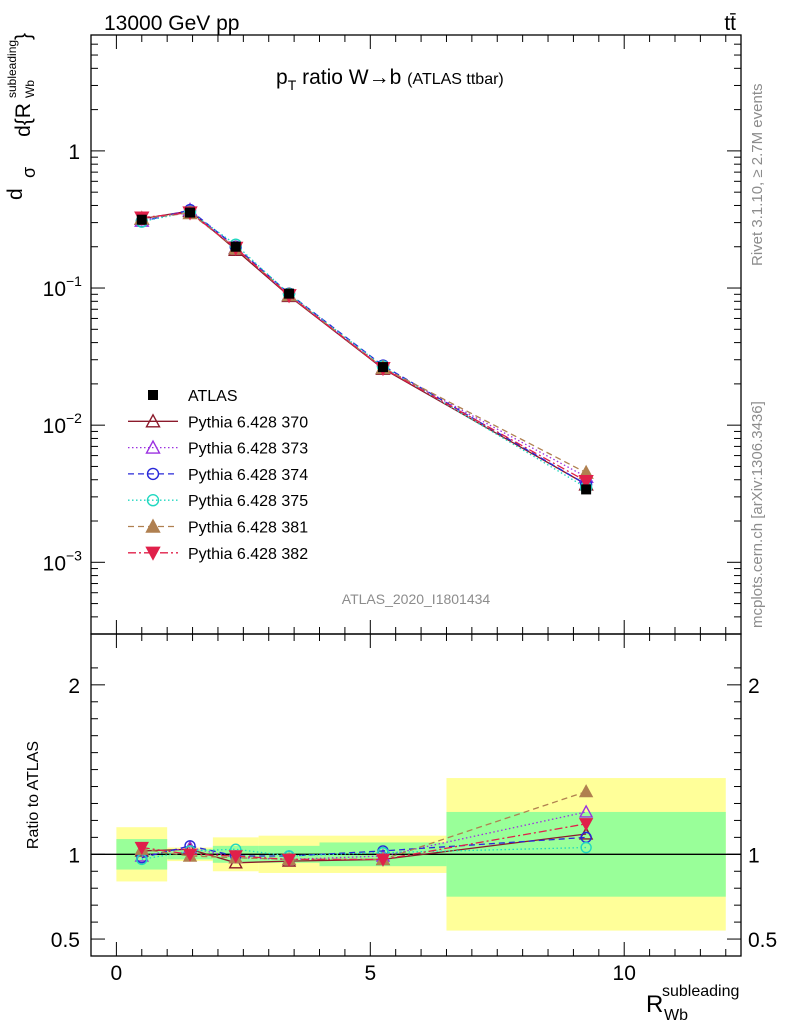 This screenshot has width=786, height=1029. Describe the element at coordinates (676, 1015) in the screenshot. I see `x-axis-label-sub: Wb` at that location.